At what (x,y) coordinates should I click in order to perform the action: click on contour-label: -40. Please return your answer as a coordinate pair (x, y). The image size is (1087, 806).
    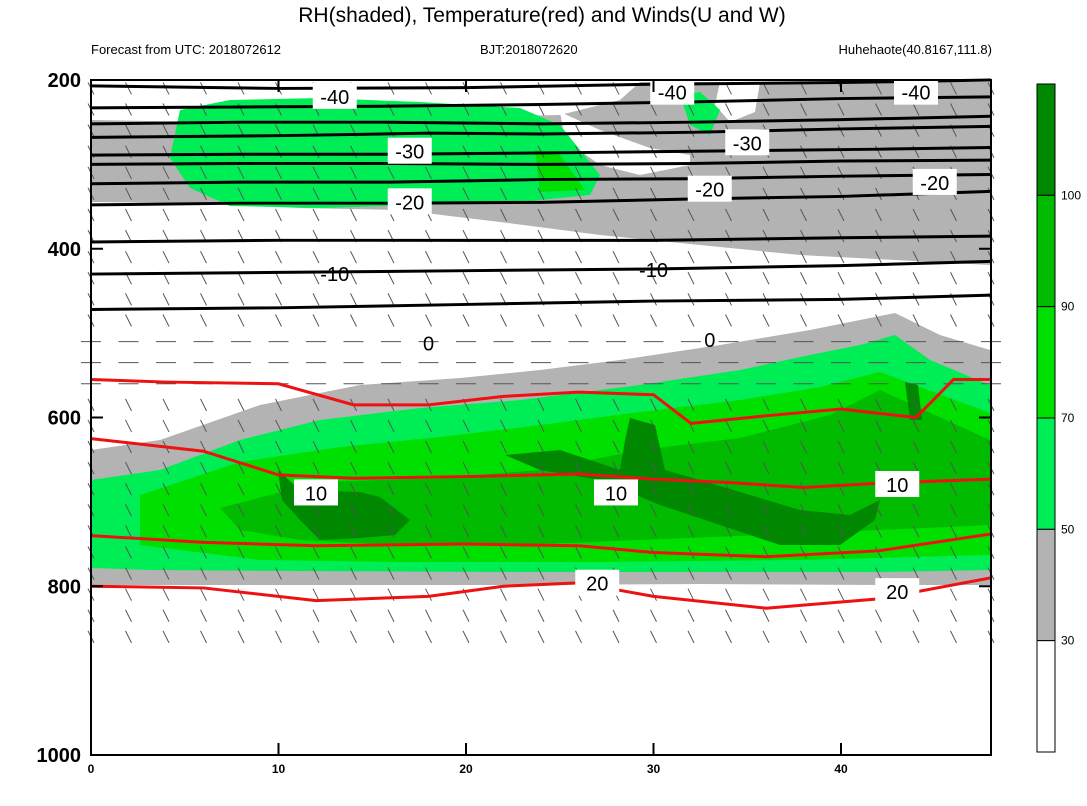
    Looking at the image, I should click on (916, 94).